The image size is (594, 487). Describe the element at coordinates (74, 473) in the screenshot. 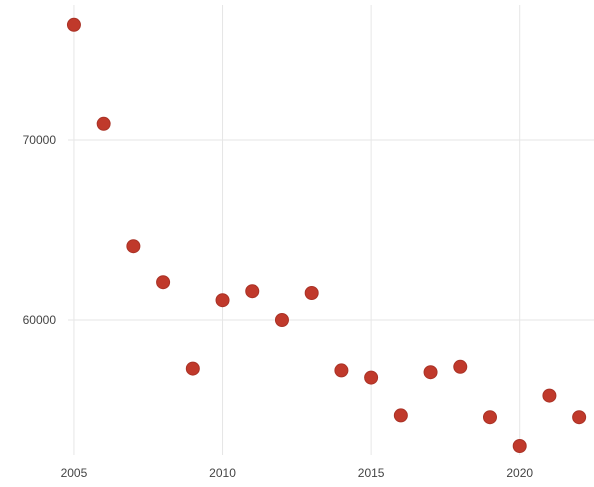

I see `x-tick-label: 2005` at that location.